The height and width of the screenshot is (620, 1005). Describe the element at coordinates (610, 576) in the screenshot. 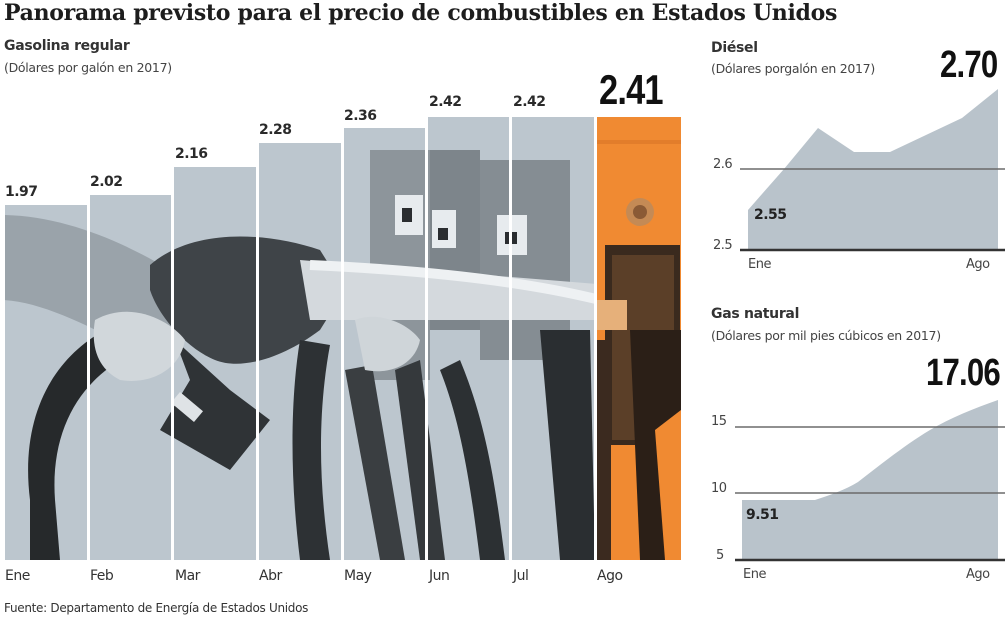

I see `x-label-ago: Ago` at that location.